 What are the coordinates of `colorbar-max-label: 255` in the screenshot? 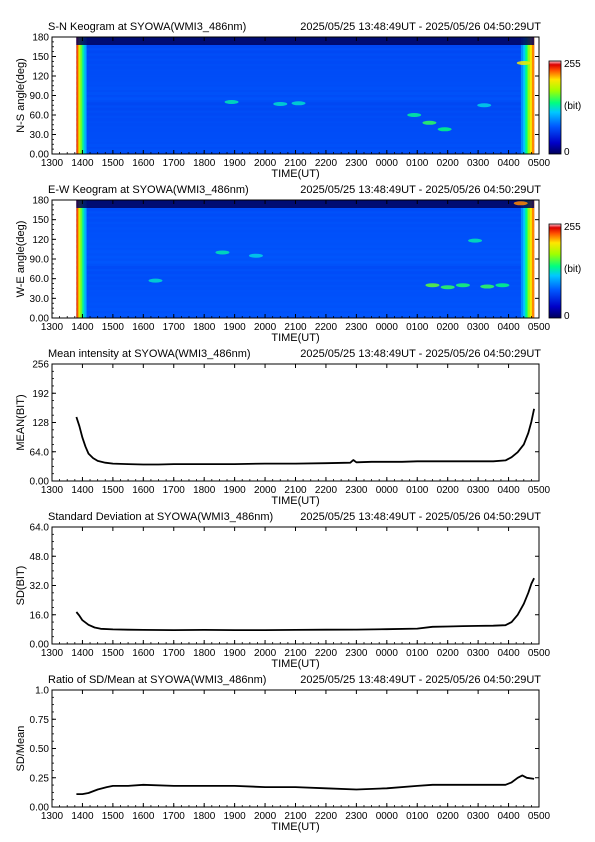 It's located at (572, 64).